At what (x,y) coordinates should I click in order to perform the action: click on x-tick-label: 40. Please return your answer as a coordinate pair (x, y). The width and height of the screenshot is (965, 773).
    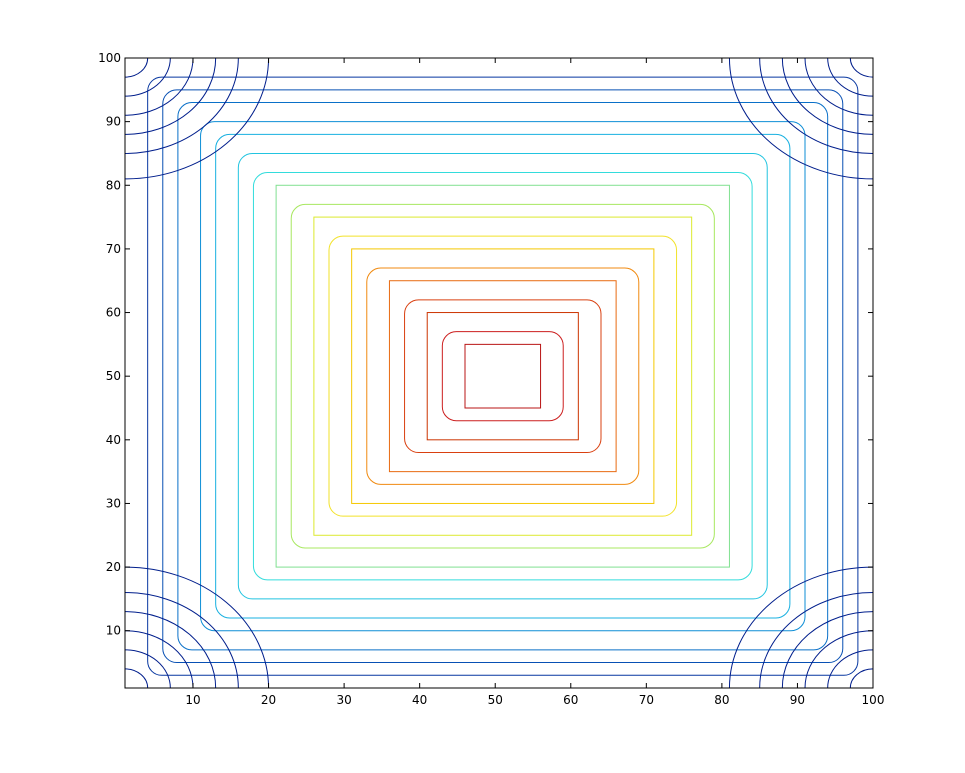
    Looking at the image, I should click on (419, 700).